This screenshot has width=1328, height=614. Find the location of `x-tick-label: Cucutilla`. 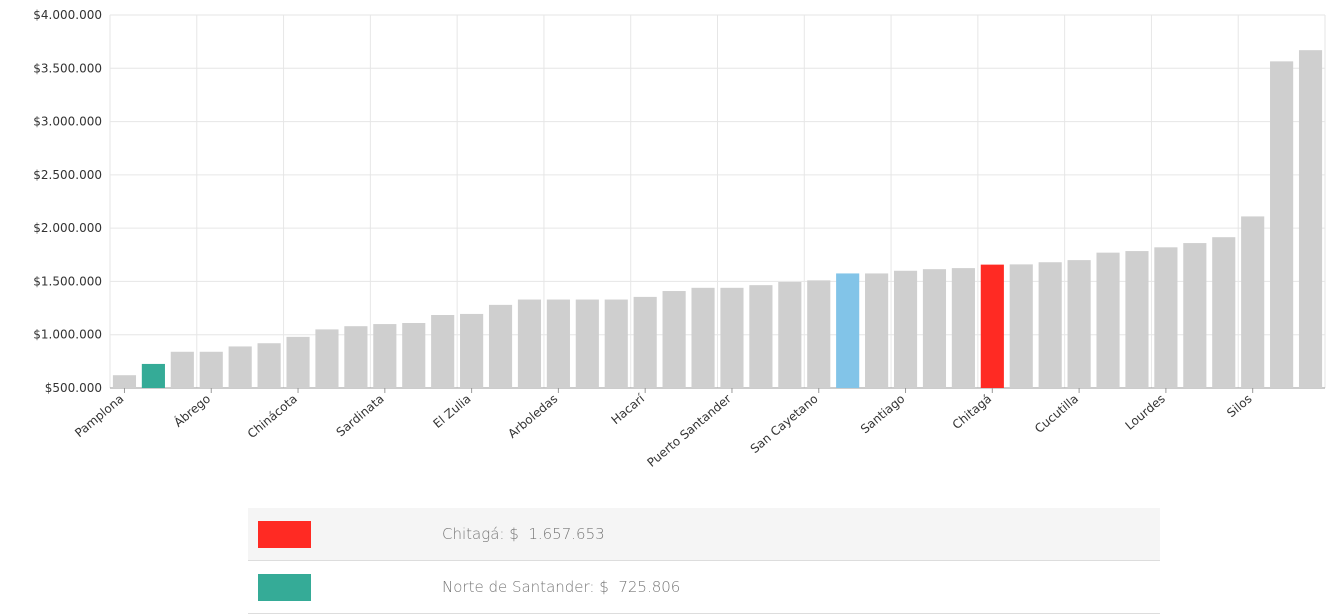

x-tick-label: Cucutilla is located at coordinates (1056, 414).